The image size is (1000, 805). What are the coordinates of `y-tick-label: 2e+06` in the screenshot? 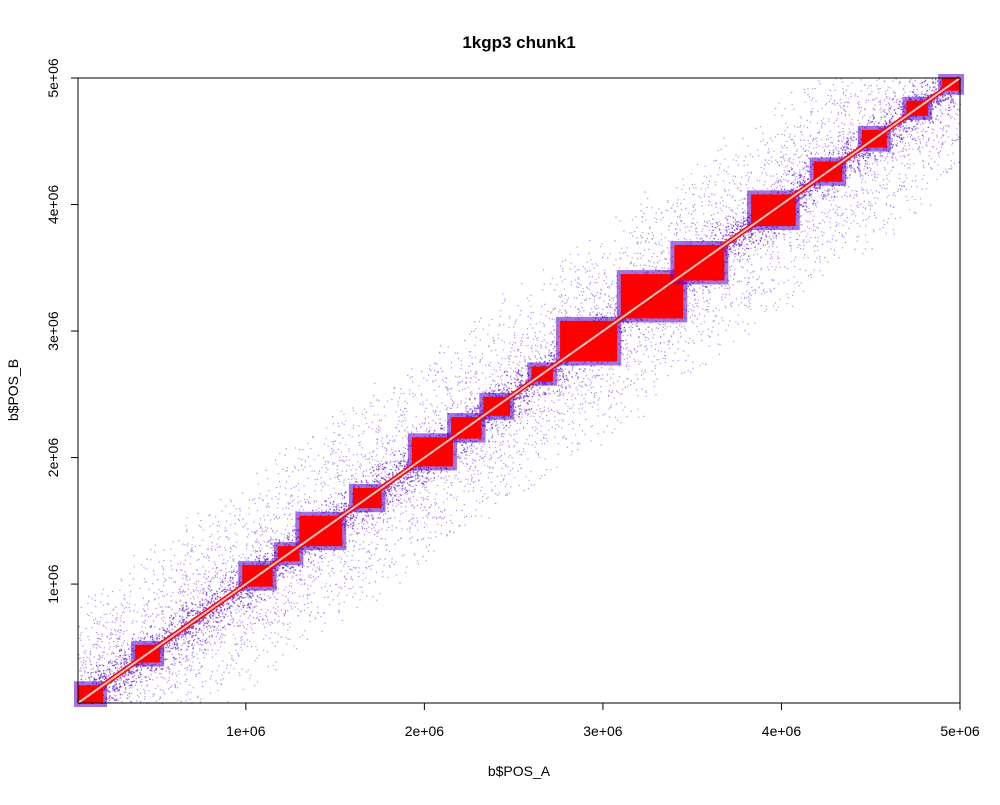 It's located at (53, 458).